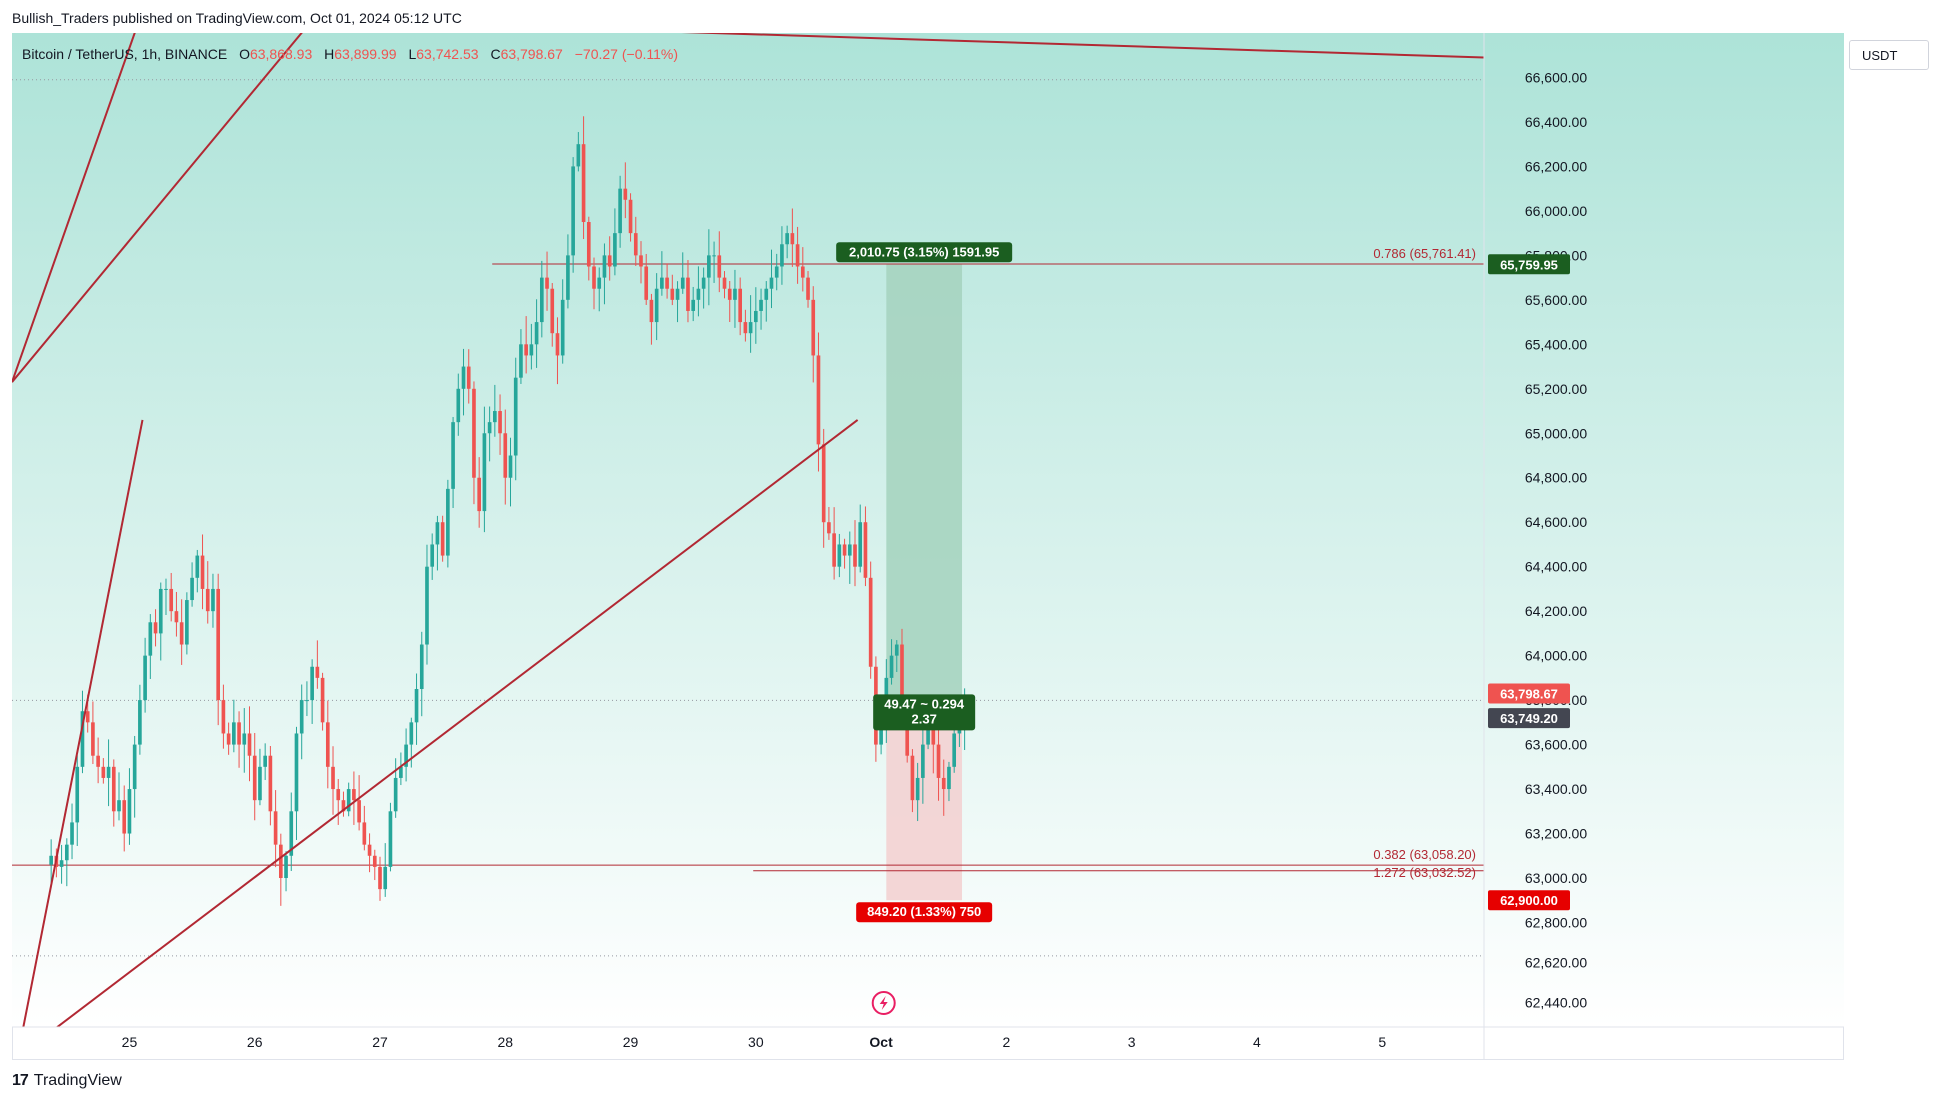 This screenshot has width=1946, height=1105. What do you see at coordinates (1889, 55) in the screenshot?
I see `currency-selector: USDT` at bounding box center [1889, 55].